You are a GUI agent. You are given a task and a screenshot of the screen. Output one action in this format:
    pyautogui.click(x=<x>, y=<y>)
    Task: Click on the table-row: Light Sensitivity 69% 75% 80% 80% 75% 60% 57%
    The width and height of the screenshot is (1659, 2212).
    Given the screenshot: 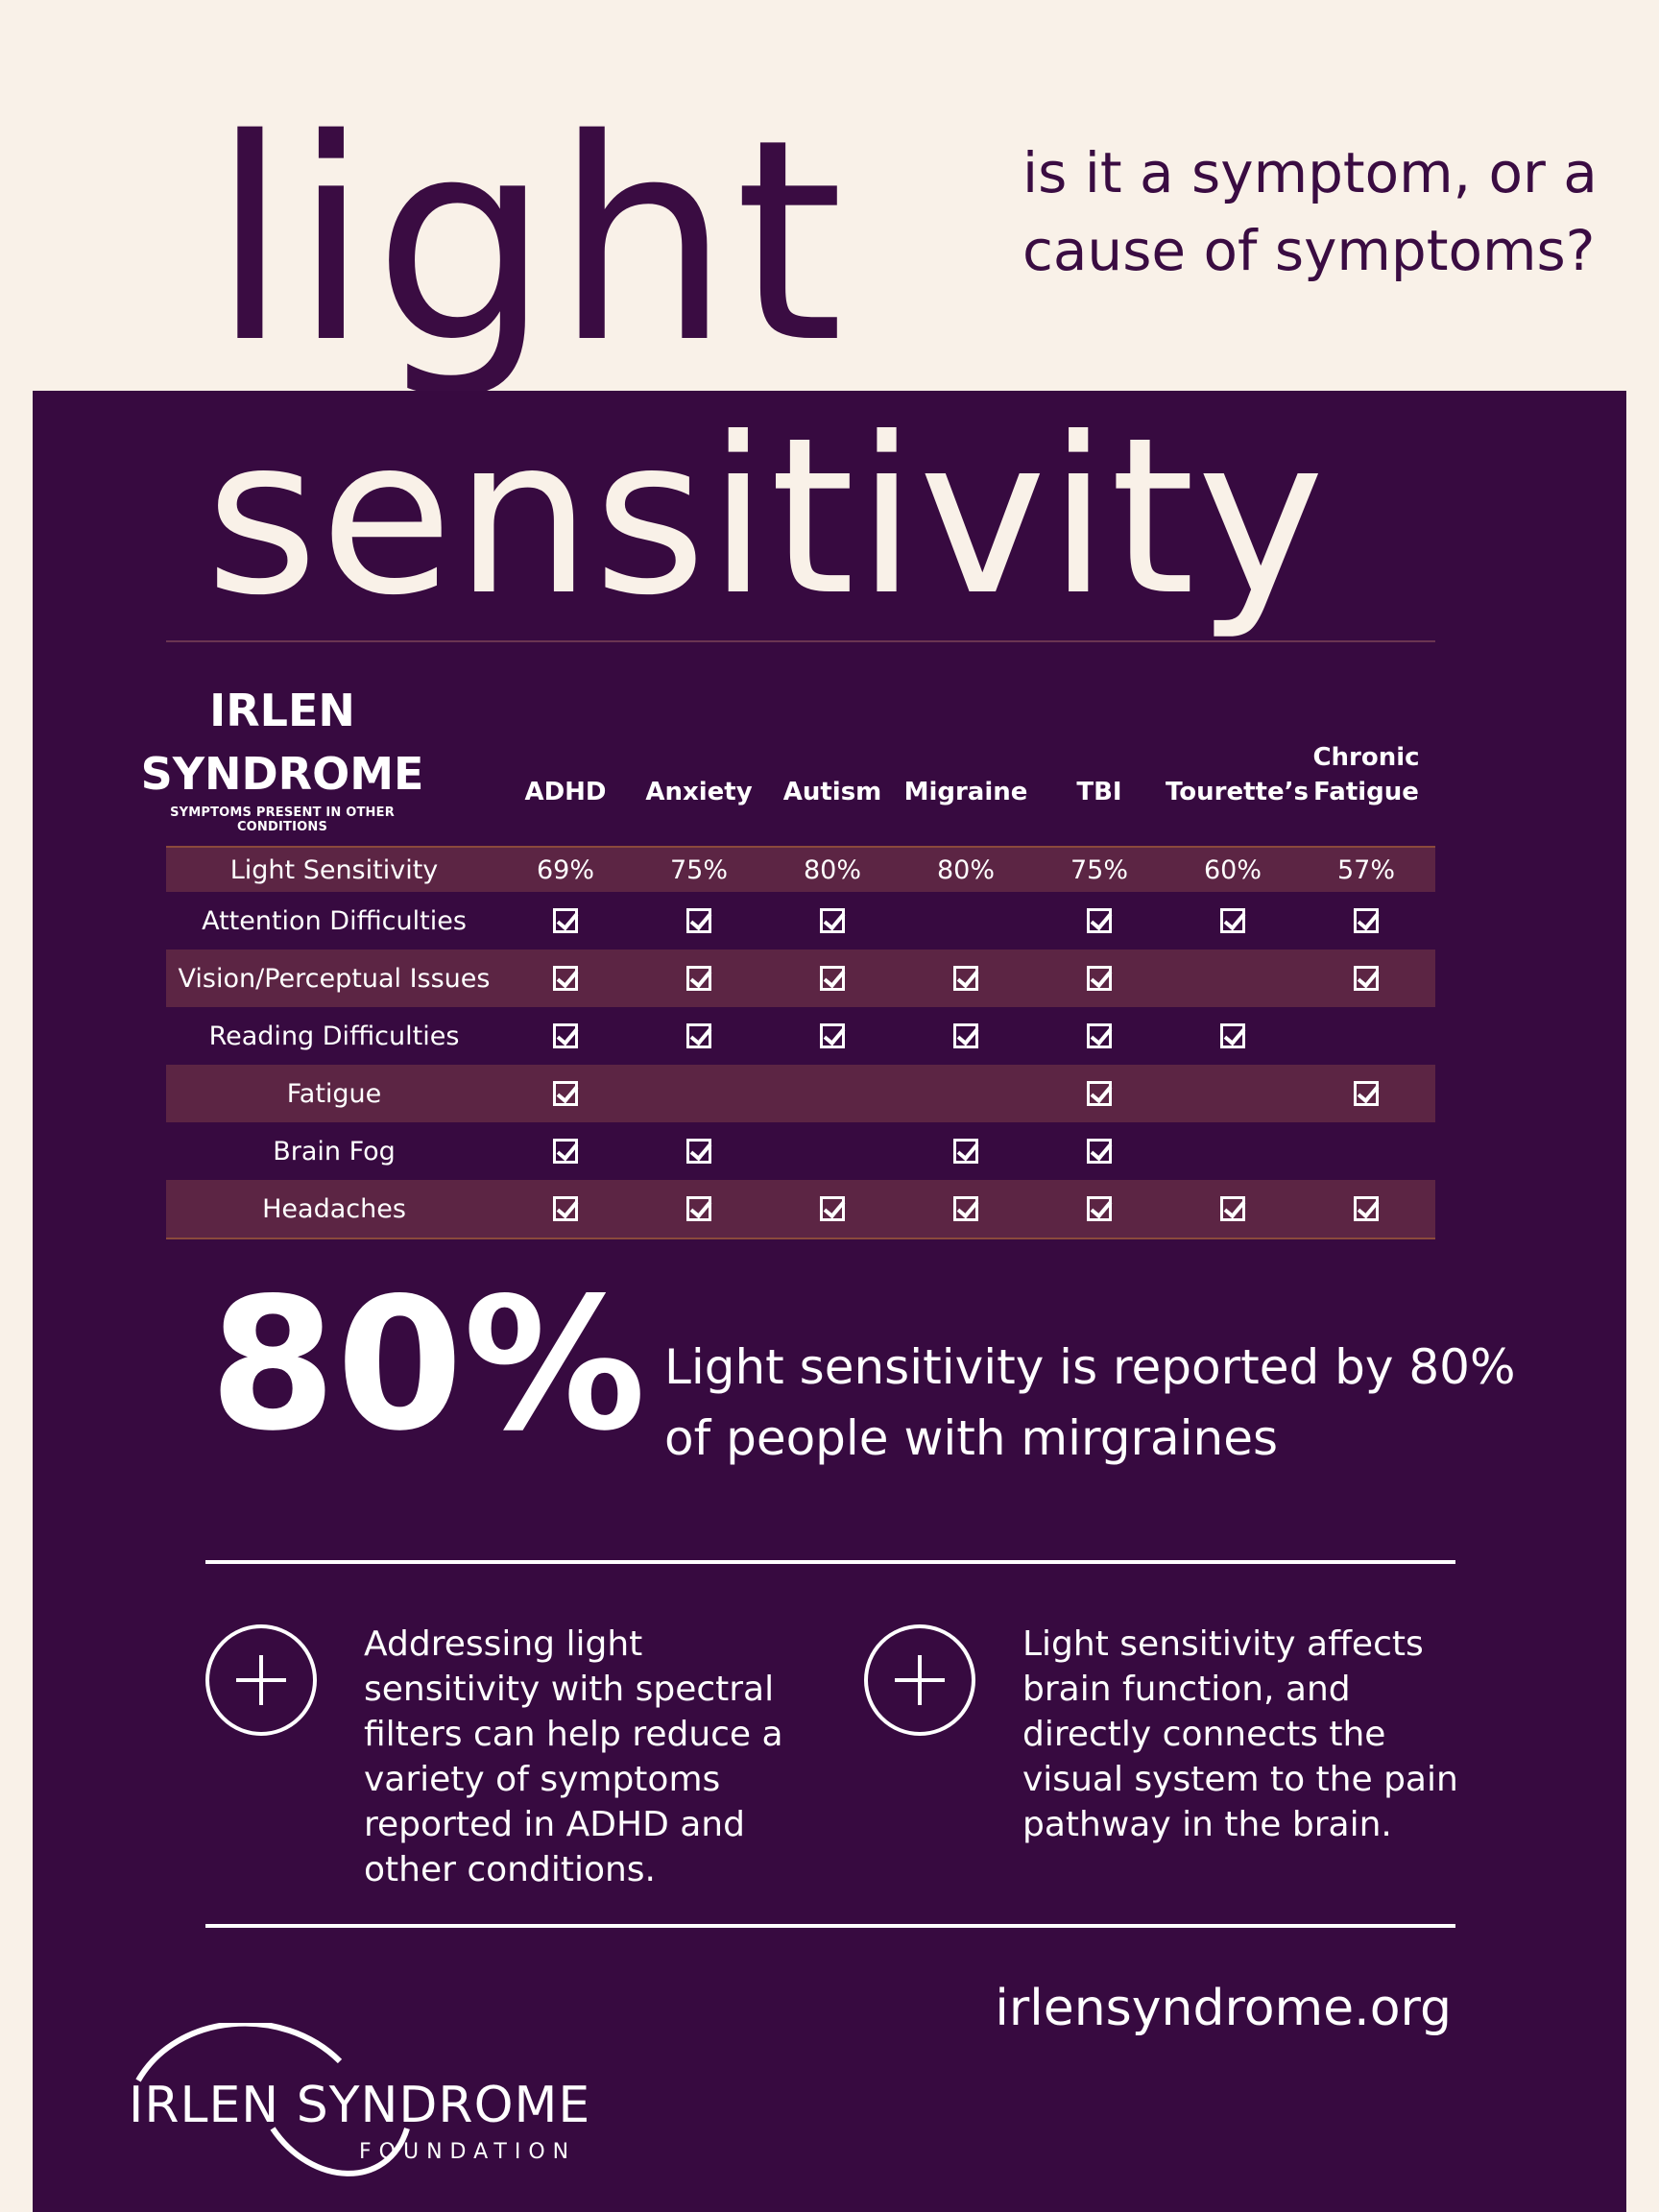 What is the action you would take?
    pyautogui.click(x=800, y=869)
    